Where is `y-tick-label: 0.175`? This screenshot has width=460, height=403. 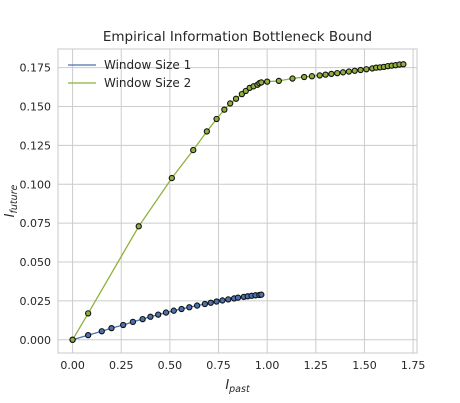
y-tick-label: 0.175 is located at coordinates (36, 68).